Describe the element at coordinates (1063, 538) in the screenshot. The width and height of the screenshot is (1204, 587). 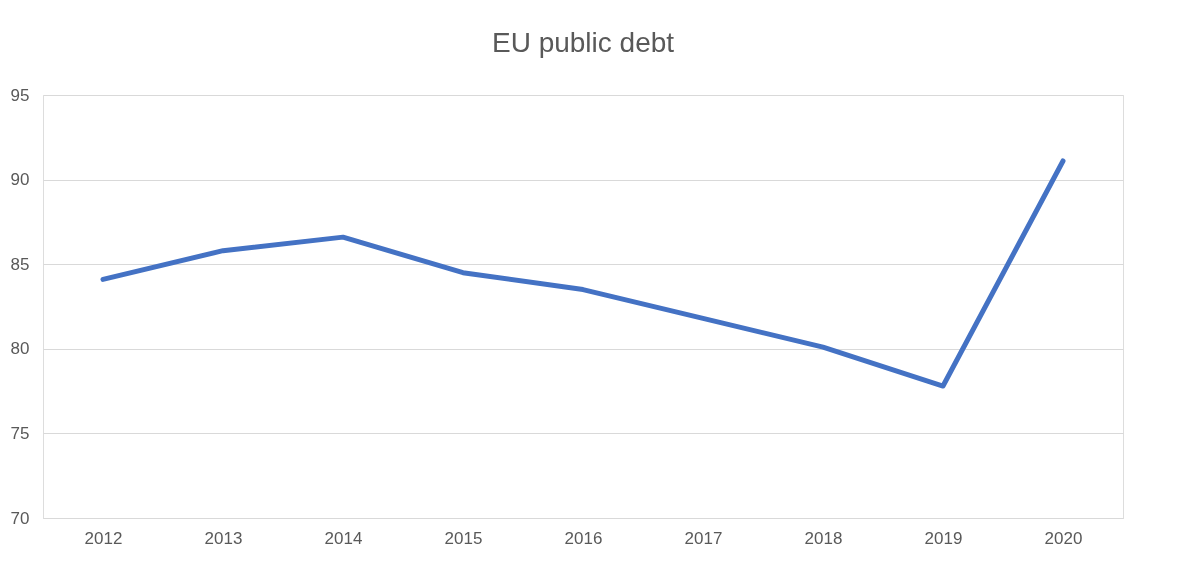
I see `x-tick-label: 2020` at that location.